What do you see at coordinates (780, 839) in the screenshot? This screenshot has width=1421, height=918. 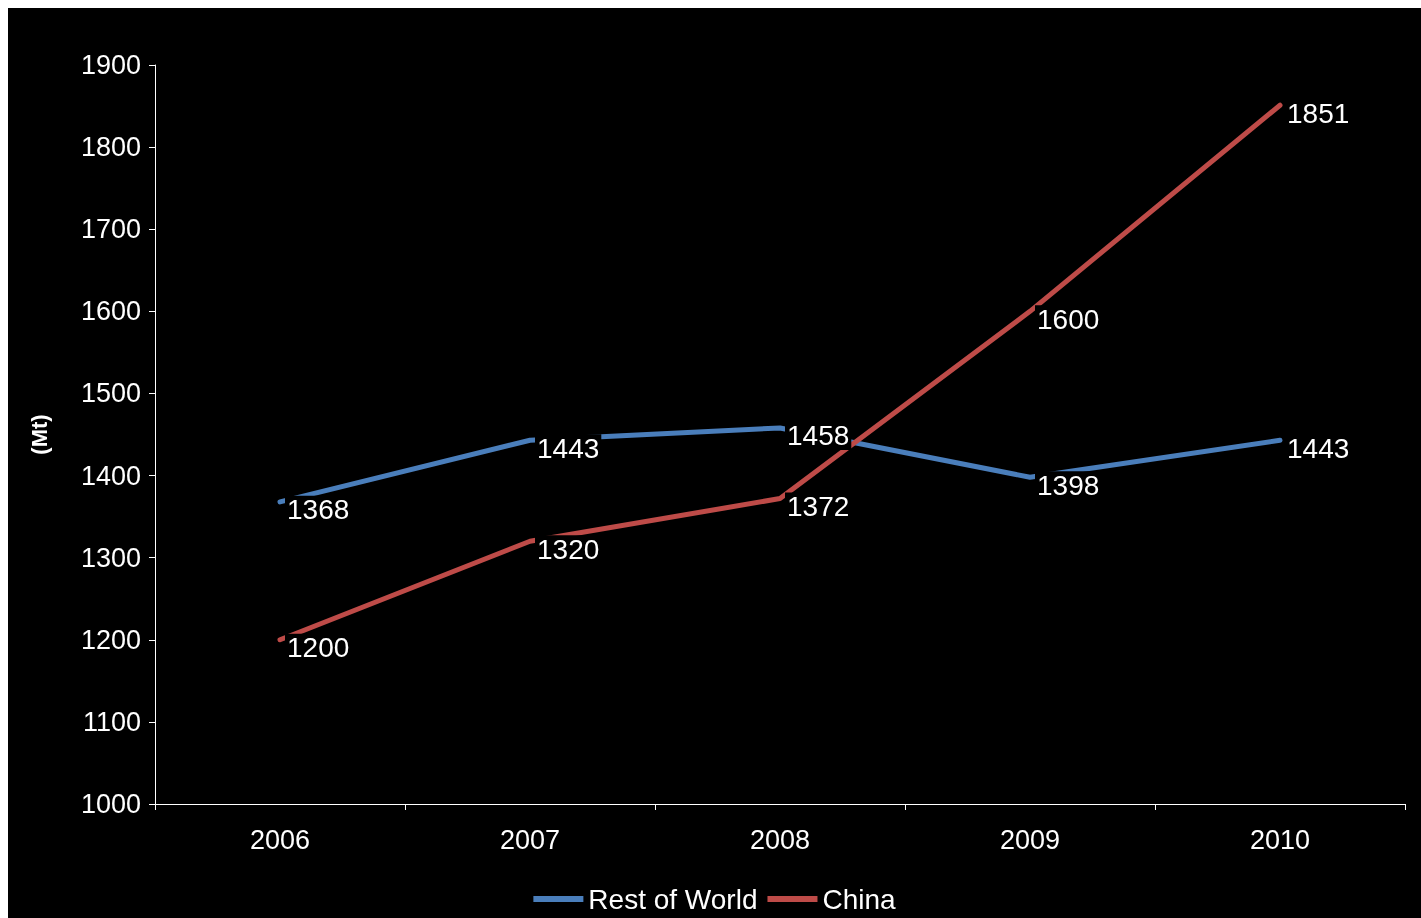 I see `x-tick-label: 2008` at bounding box center [780, 839].